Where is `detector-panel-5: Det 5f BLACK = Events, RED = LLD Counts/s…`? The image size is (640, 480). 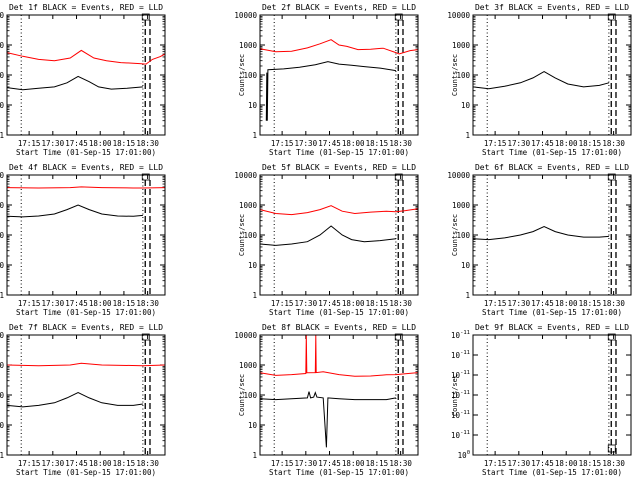 detector-panel-5: Det 5f BLACK = Events, RED = LLD Counts/s… is located at coordinates (326, 240).